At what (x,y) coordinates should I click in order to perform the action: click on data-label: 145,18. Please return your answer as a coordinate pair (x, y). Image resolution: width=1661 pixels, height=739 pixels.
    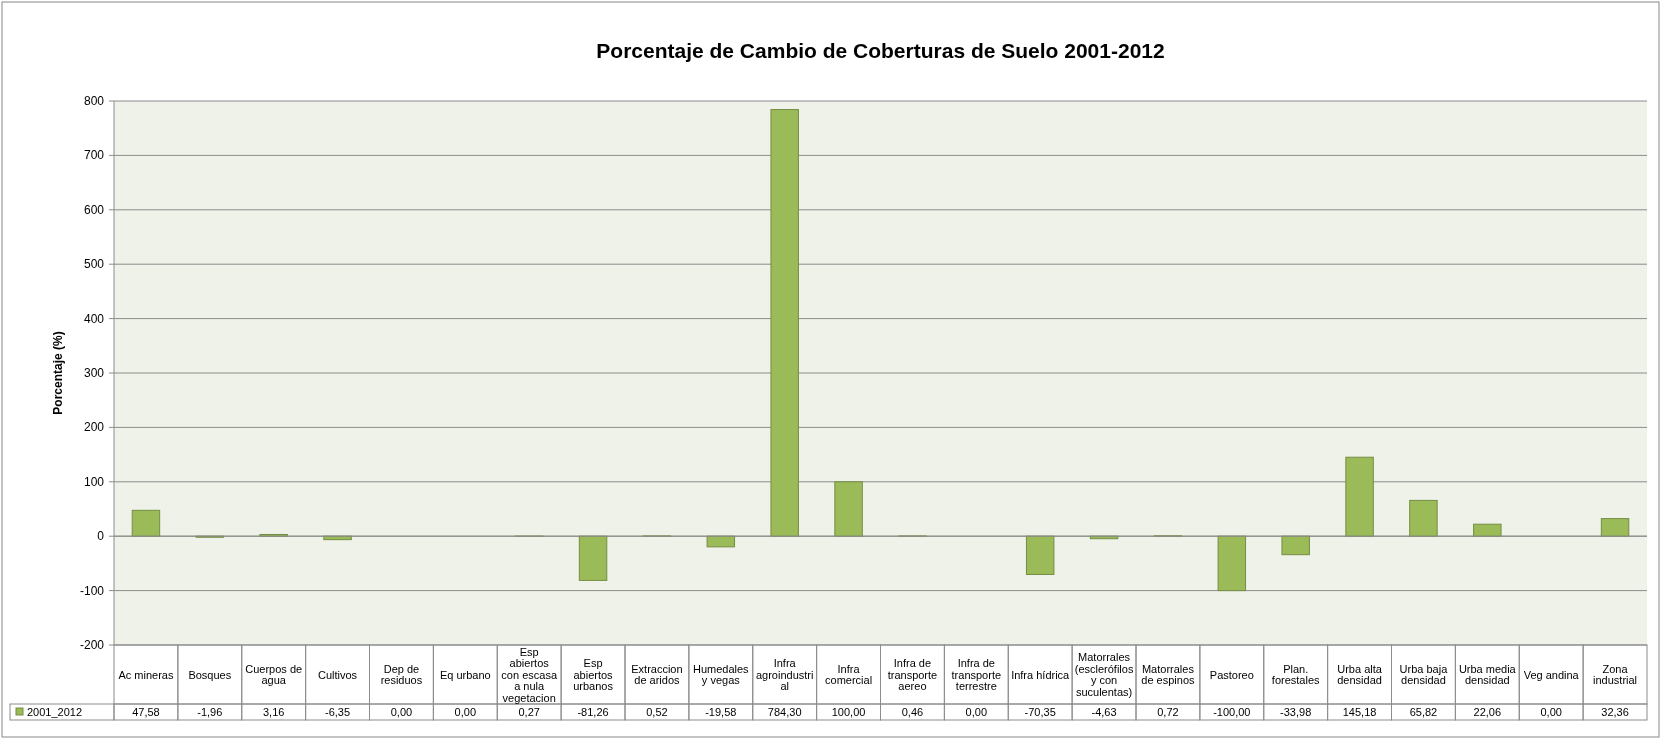
    Looking at the image, I should click on (1359, 712).